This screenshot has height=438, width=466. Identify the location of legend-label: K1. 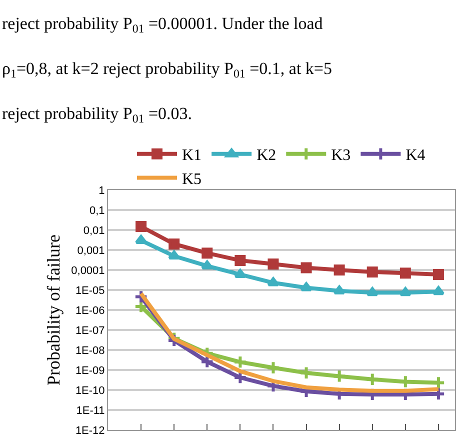
(192, 155).